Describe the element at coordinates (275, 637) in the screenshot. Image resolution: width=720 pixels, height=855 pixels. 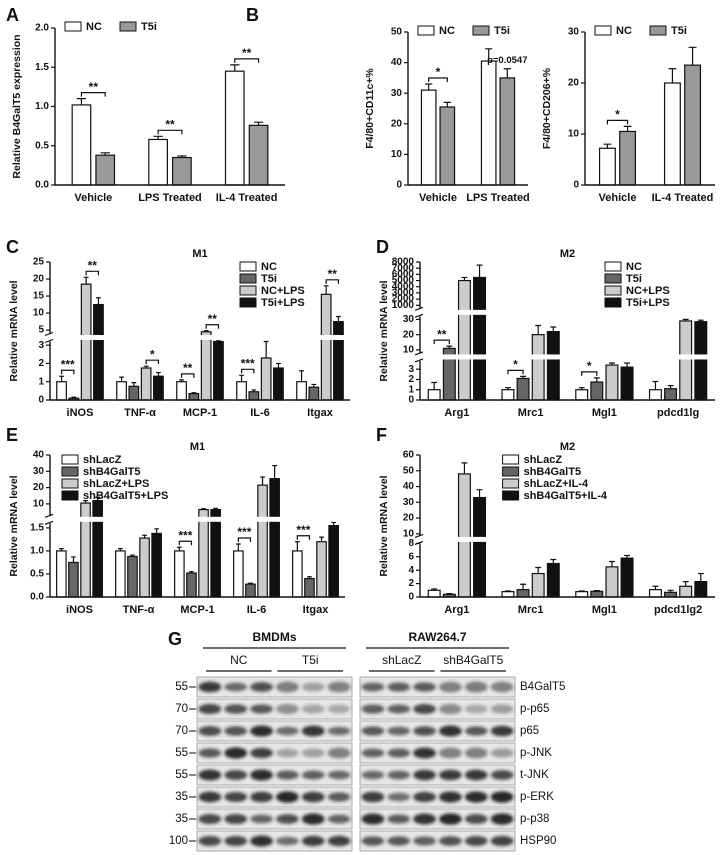
I see `group-label: BMDMs` at that location.